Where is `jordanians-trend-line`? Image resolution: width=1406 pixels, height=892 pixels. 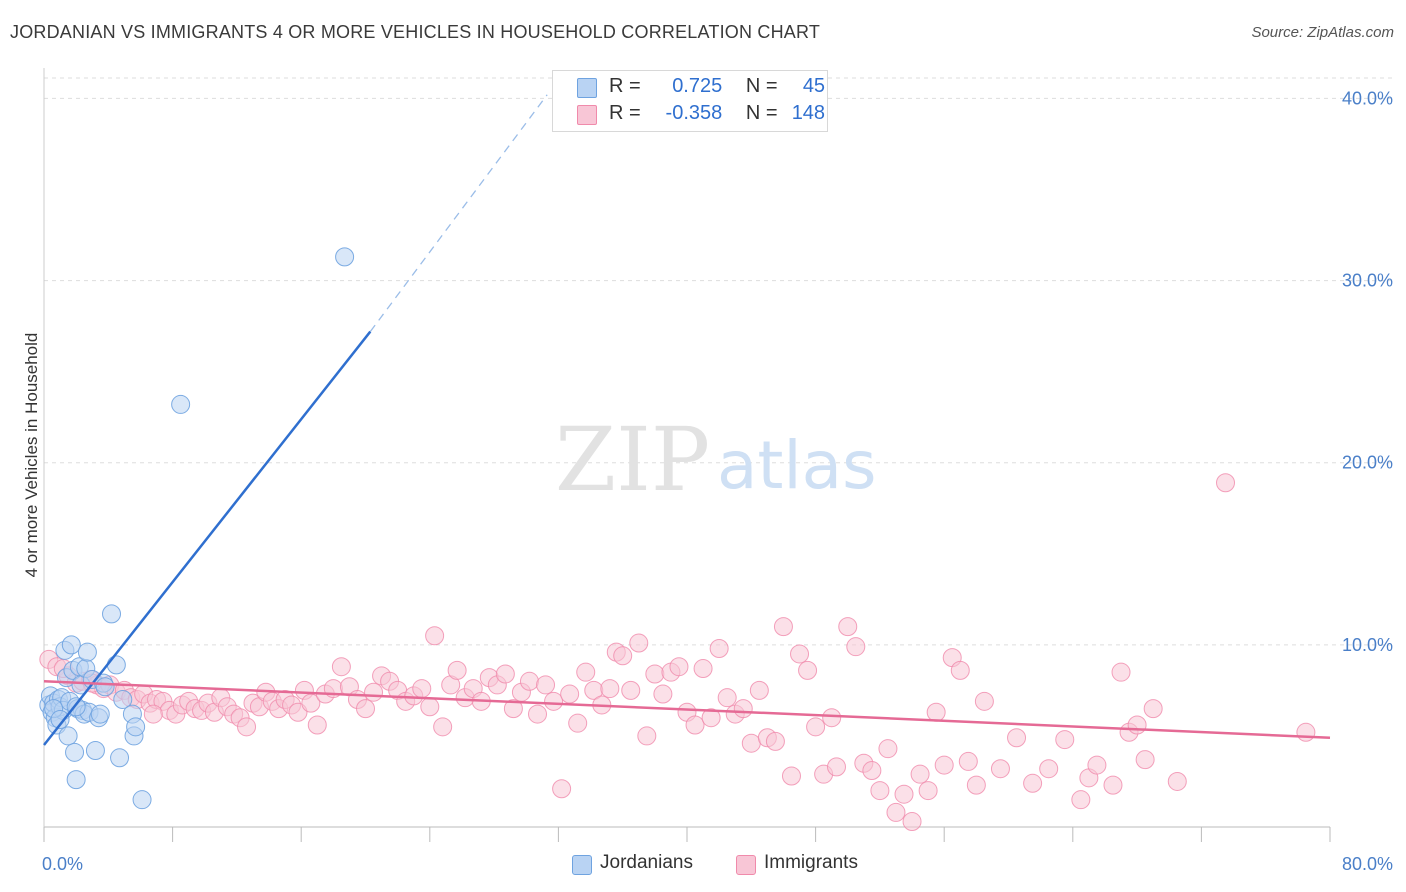 jordanians-trend-line is located at coordinates (207, 538).